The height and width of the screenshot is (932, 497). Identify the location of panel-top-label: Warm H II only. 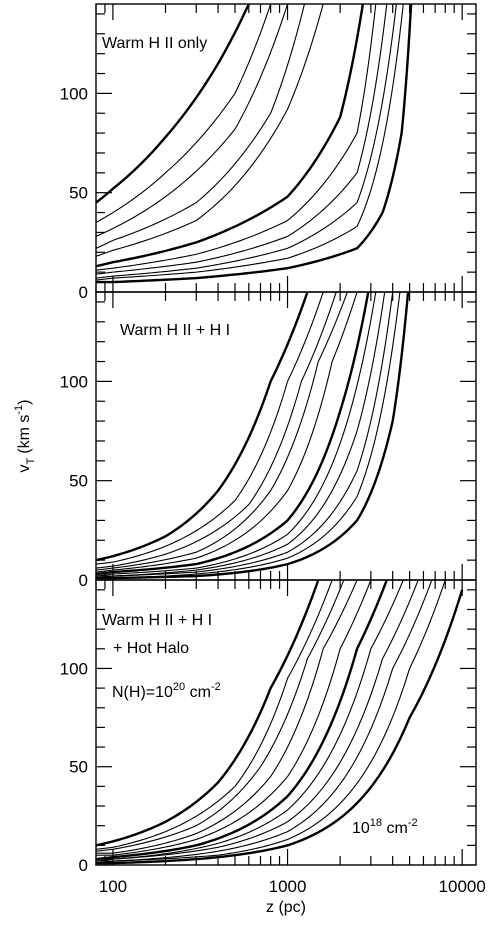
(154, 43).